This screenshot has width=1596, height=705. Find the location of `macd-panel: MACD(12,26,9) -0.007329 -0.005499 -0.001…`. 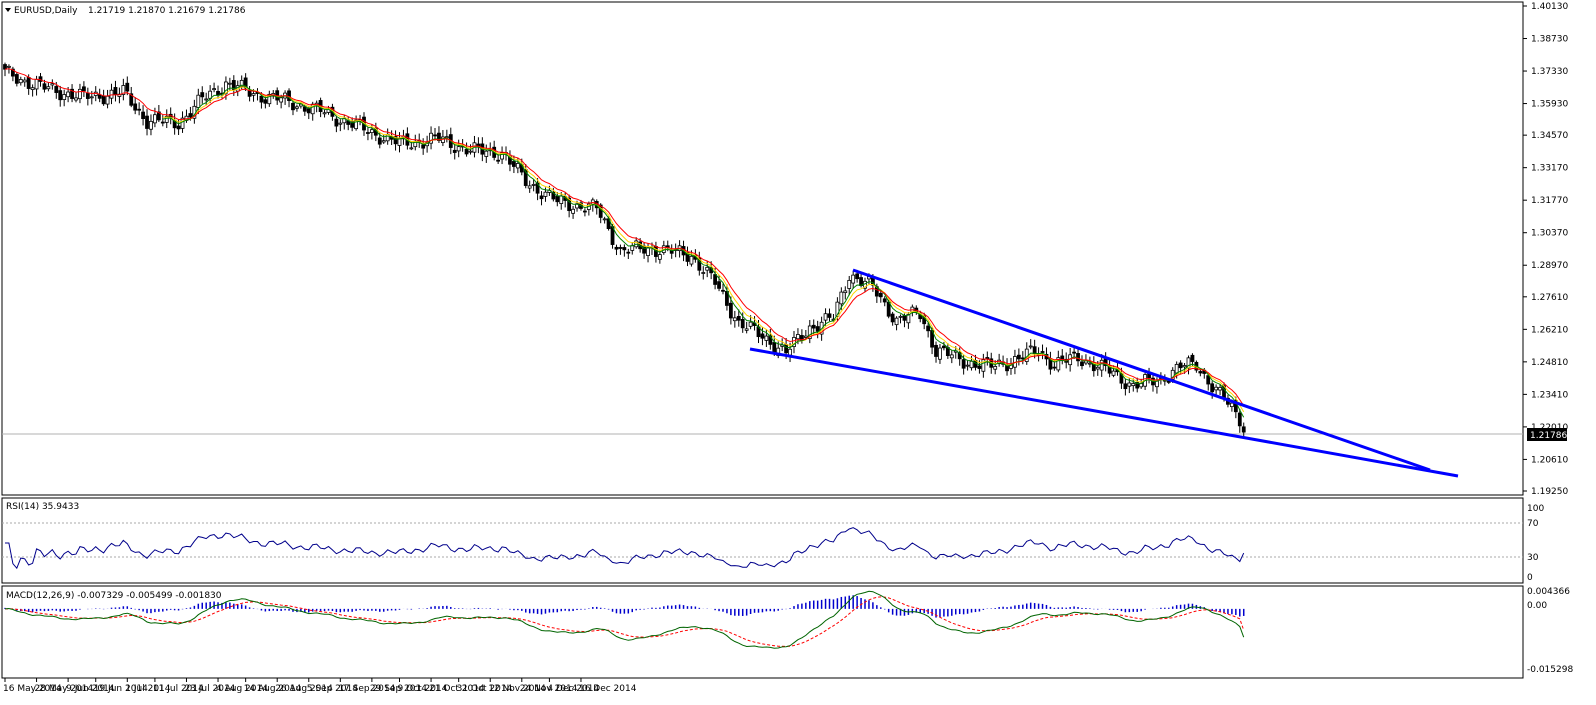

macd-panel: MACD(12,26,9) -0.007329 -0.005499 -0.001… is located at coordinates (787, 632).